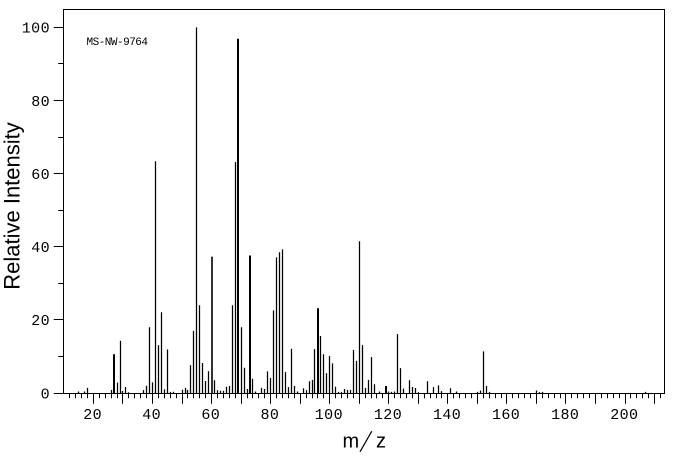 This screenshot has height=460, width=676. Describe the element at coordinates (506, 415) in the screenshot. I see `svg-text: 160` at that location.